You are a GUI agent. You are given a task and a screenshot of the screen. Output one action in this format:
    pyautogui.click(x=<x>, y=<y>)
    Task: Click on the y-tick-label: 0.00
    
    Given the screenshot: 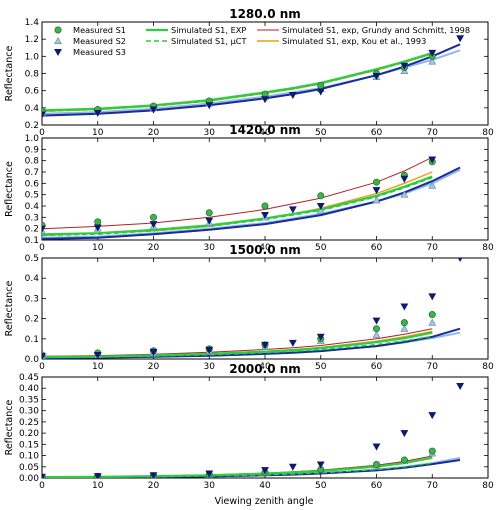 What is the action you would take?
    pyautogui.click(x=29, y=479)
    